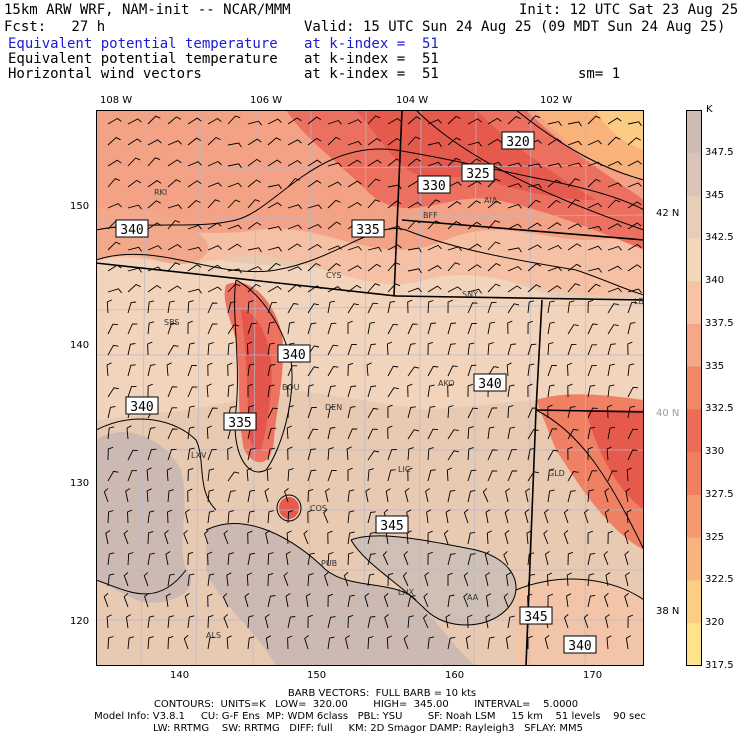 Image resolution: width=740 pixels, height=740 pixels. I want to click on init-time: Init: 12 UTC Sat 23 Aug 25, so click(629, 10).